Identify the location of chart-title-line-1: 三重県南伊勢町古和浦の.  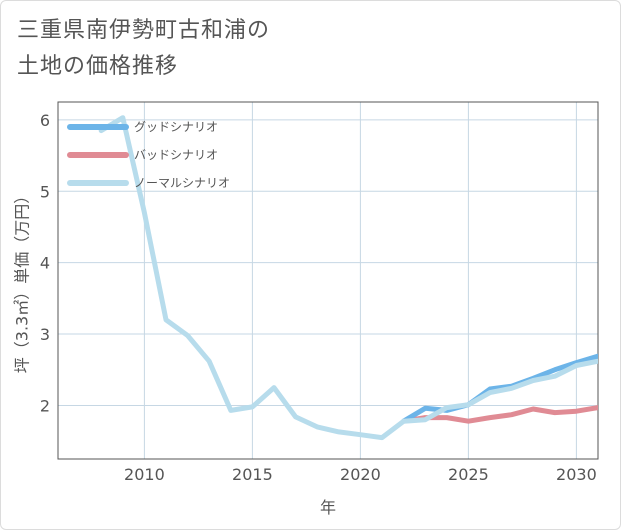
(144, 30).